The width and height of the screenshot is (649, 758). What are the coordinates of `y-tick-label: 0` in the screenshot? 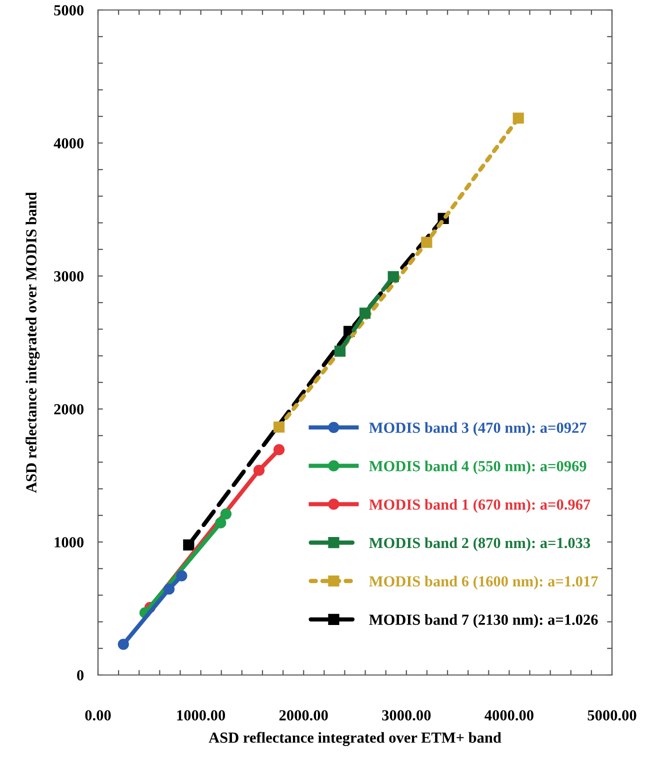 It's located at (80, 675).